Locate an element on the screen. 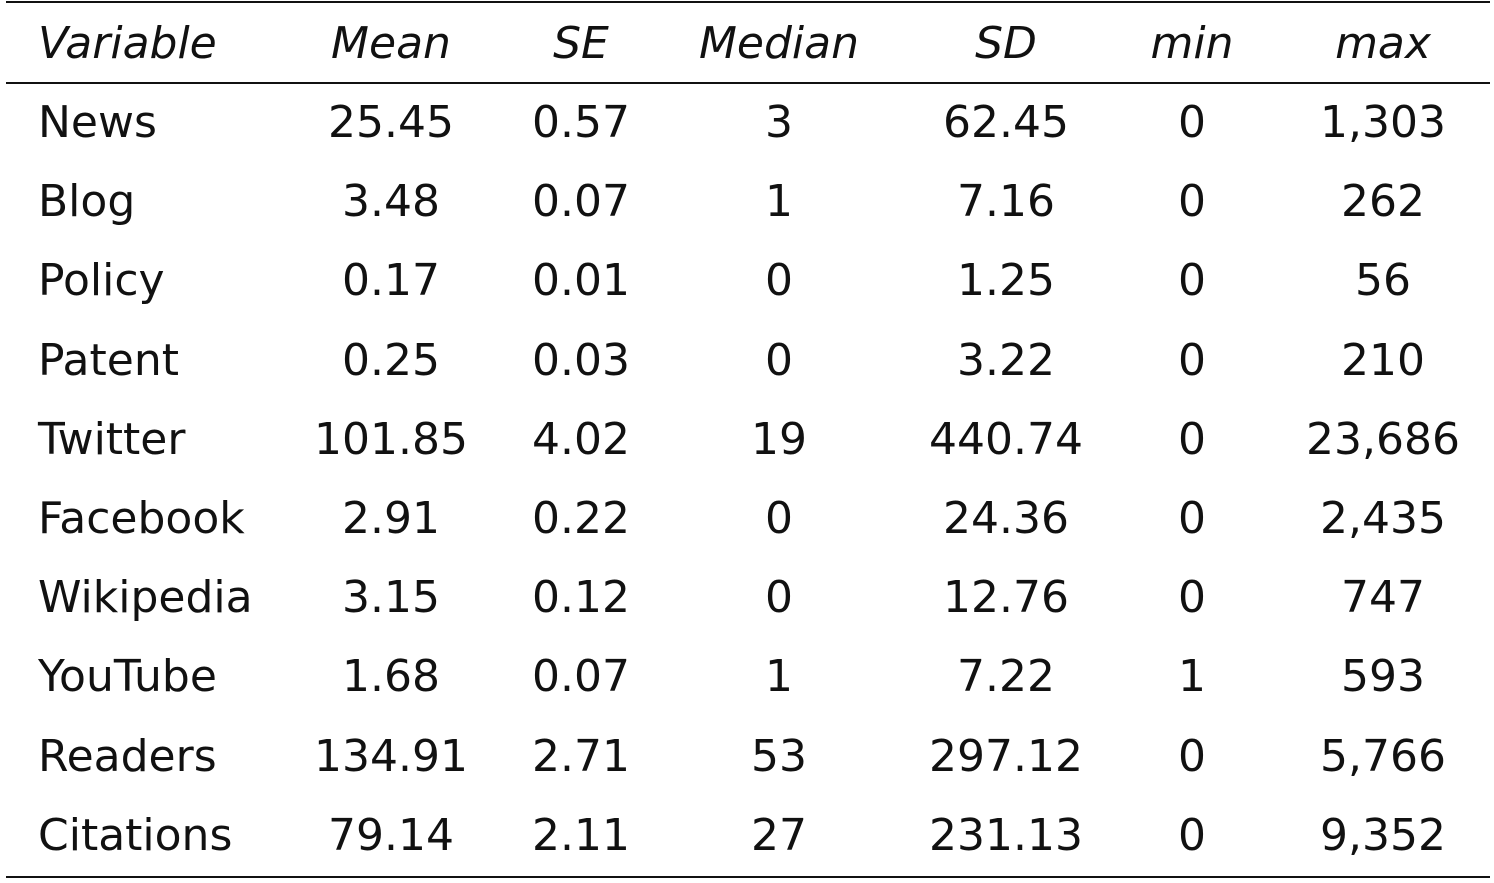  header-mean: Mean is located at coordinates (391, 43).